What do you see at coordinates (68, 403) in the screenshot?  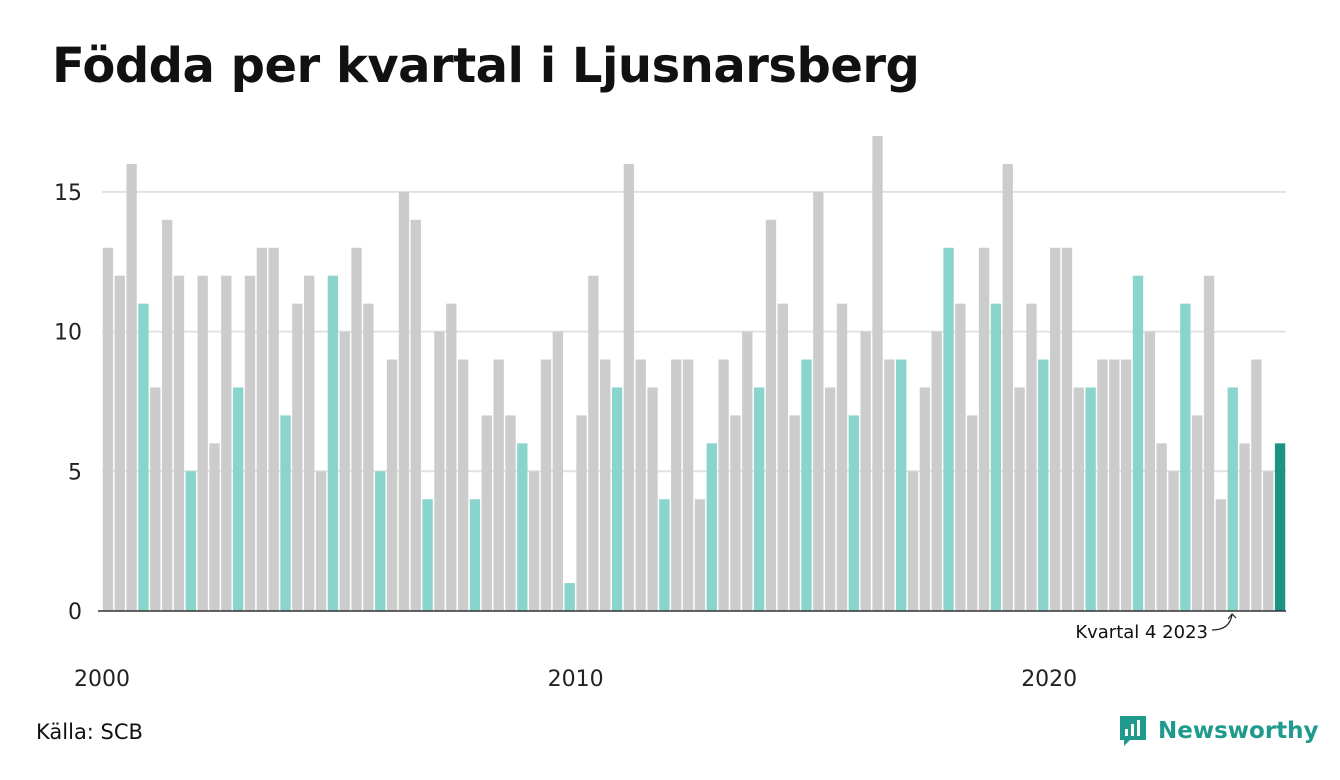 I see `y-axis-ticks: 0 5 10 15` at bounding box center [68, 403].